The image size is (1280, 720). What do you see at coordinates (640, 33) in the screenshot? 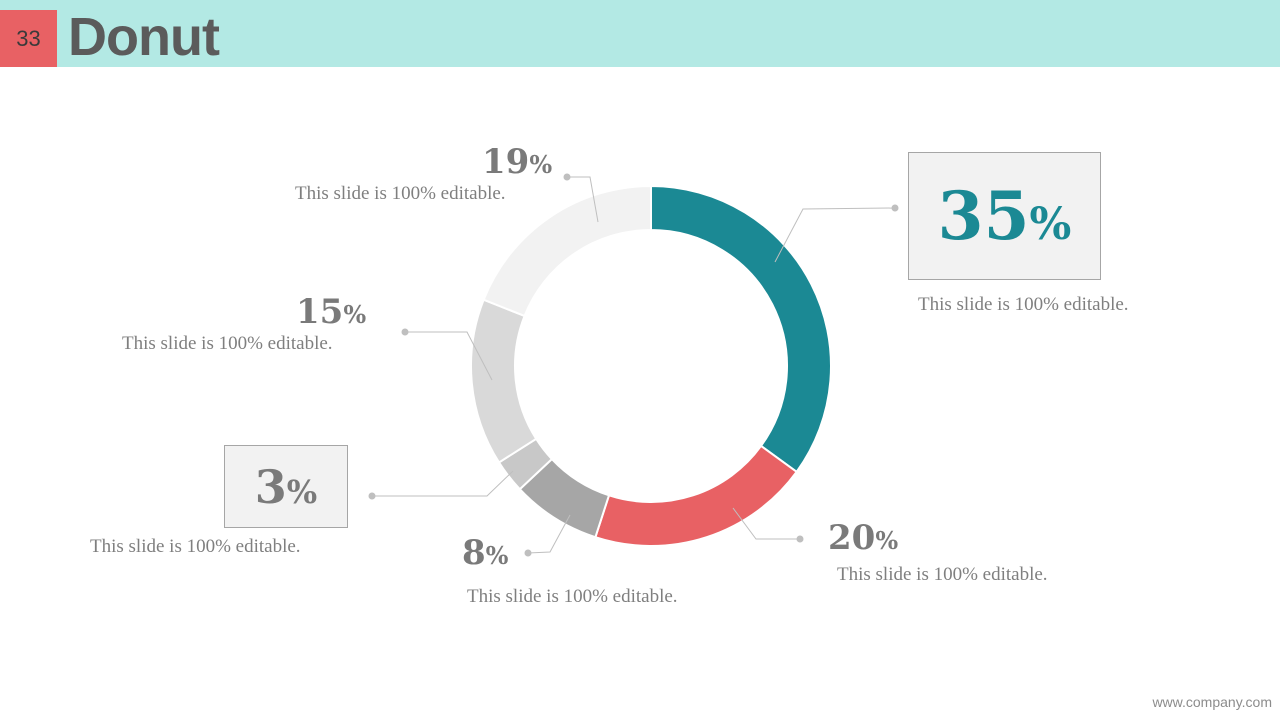
I see `header-bar` at bounding box center [640, 33].